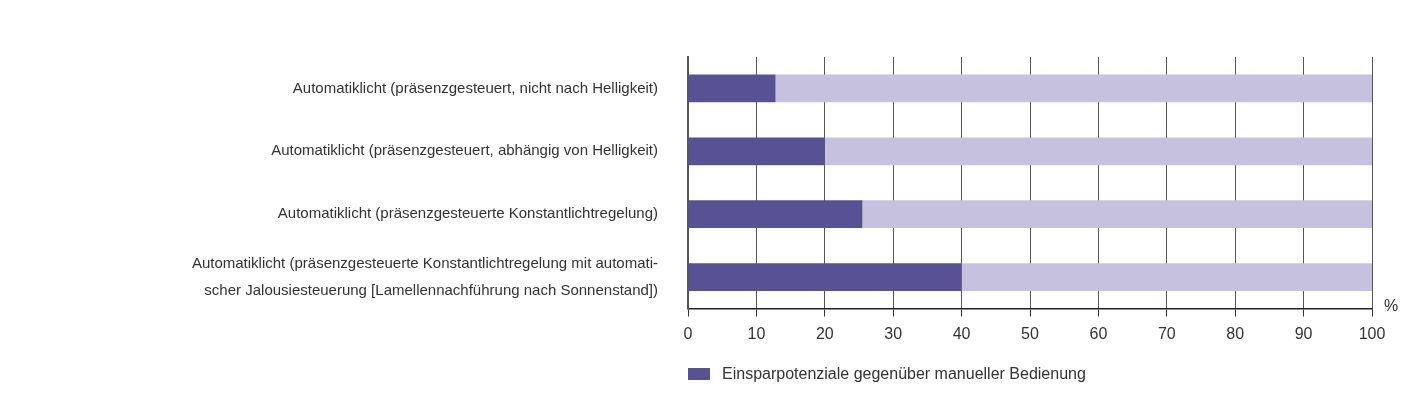 This screenshot has height=412, width=1413. I want to click on x-tick-label: 20, so click(824, 333).